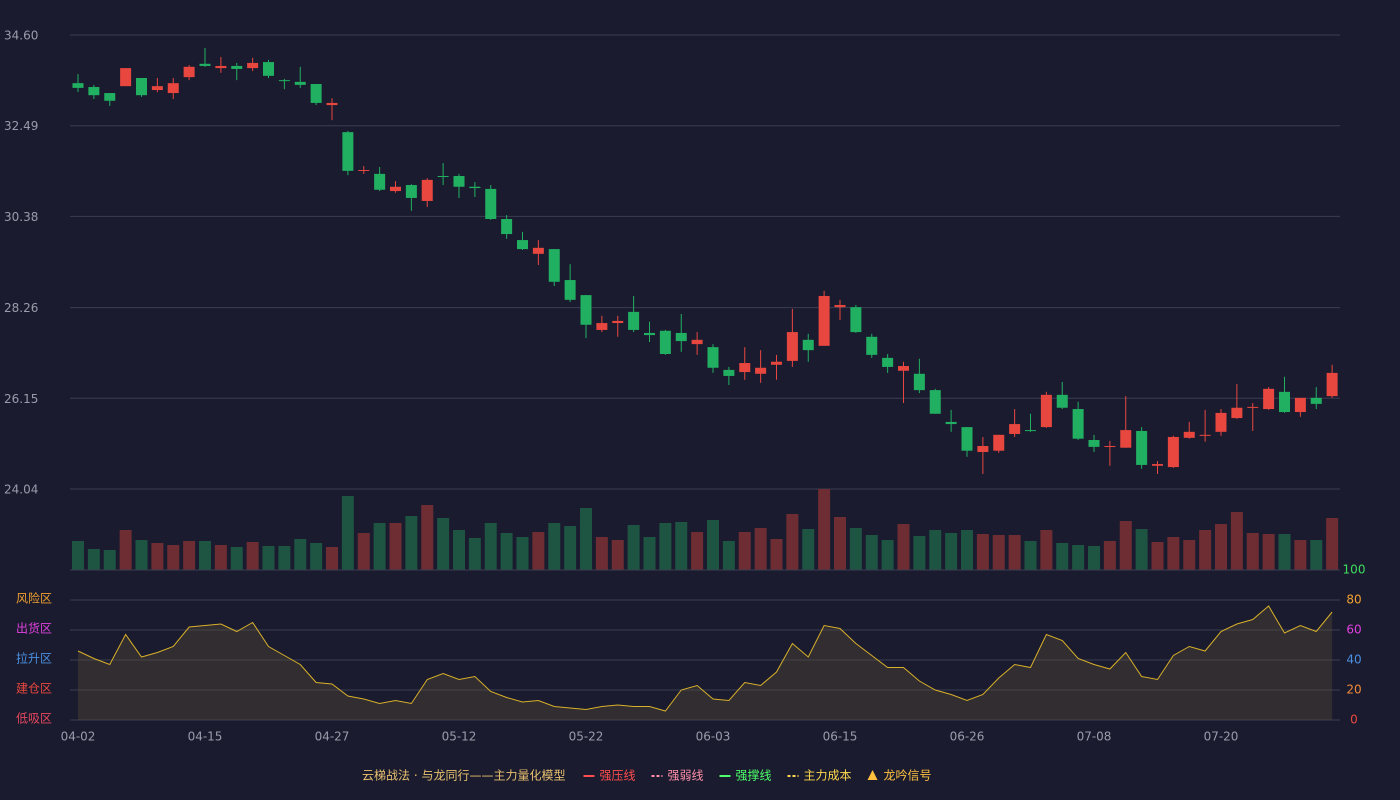  What do you see at coordinates (1354, 570) in the screenshot?
I see `y-tick-label: 100` at bounding box center [1354, 570].